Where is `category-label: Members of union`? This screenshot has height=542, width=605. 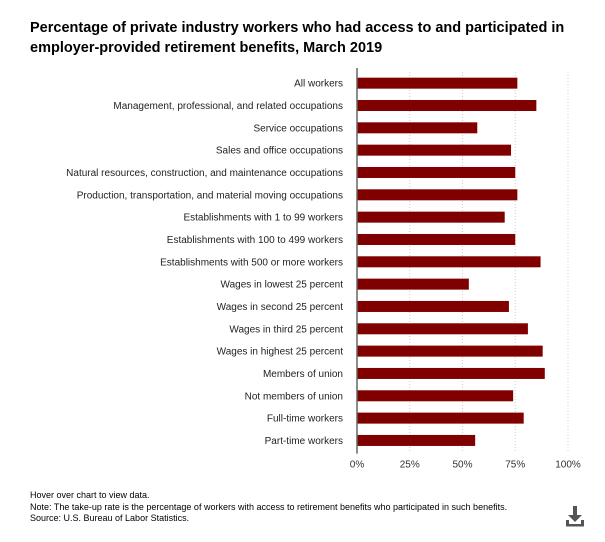 category-label: Members of union is located at coordinates (303, 374).